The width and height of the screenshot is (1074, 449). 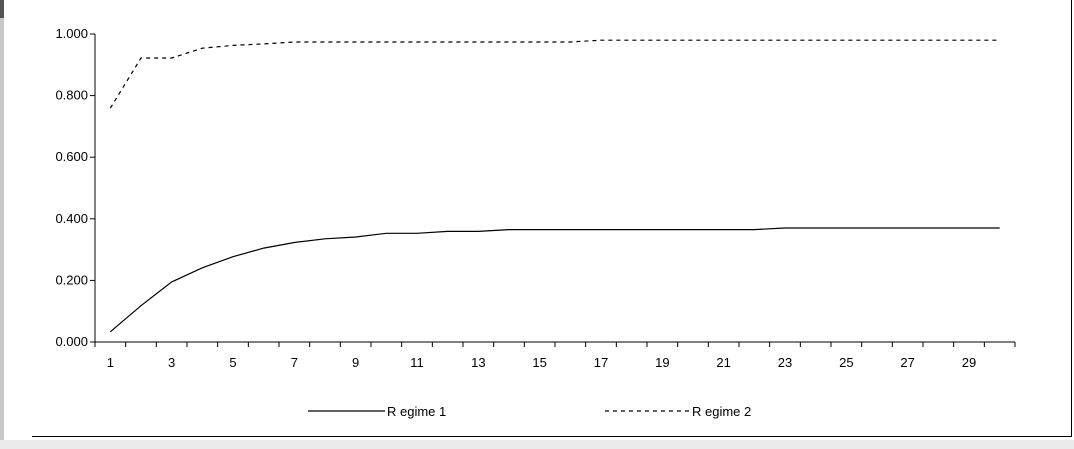 What do you see at coordinates (846, 362) in the screenshot?
I see `x-tick-label: 25` at bounding box center [846, 362].